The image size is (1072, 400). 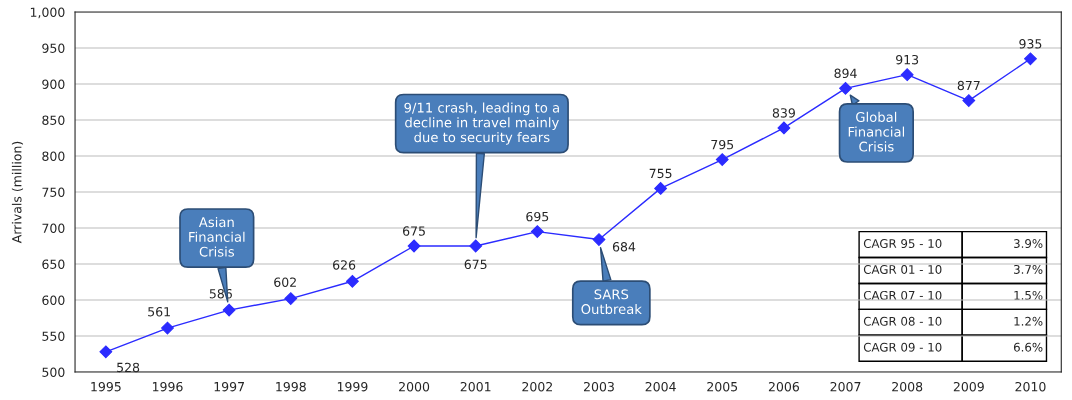 What do you see at coordinates (475, 386) in the screenshot?
I see `x-tick-label: 2001` at bounding box center [475, 386].